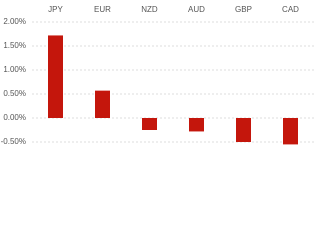 The width and height of the screenshot is (324, 240). I want to click on y-tick-label: 1.50%, so click(14, 45).